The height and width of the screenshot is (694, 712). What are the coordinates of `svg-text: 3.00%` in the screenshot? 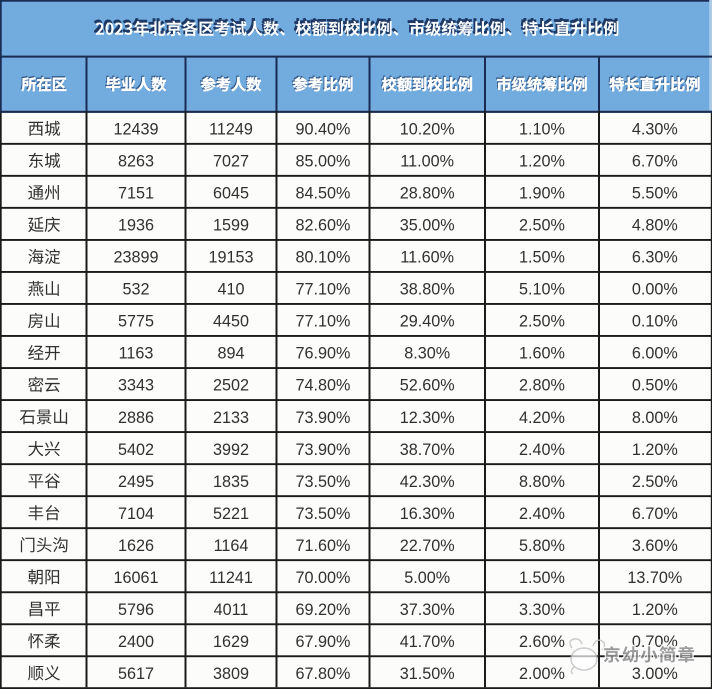 It's located at (655, 674).